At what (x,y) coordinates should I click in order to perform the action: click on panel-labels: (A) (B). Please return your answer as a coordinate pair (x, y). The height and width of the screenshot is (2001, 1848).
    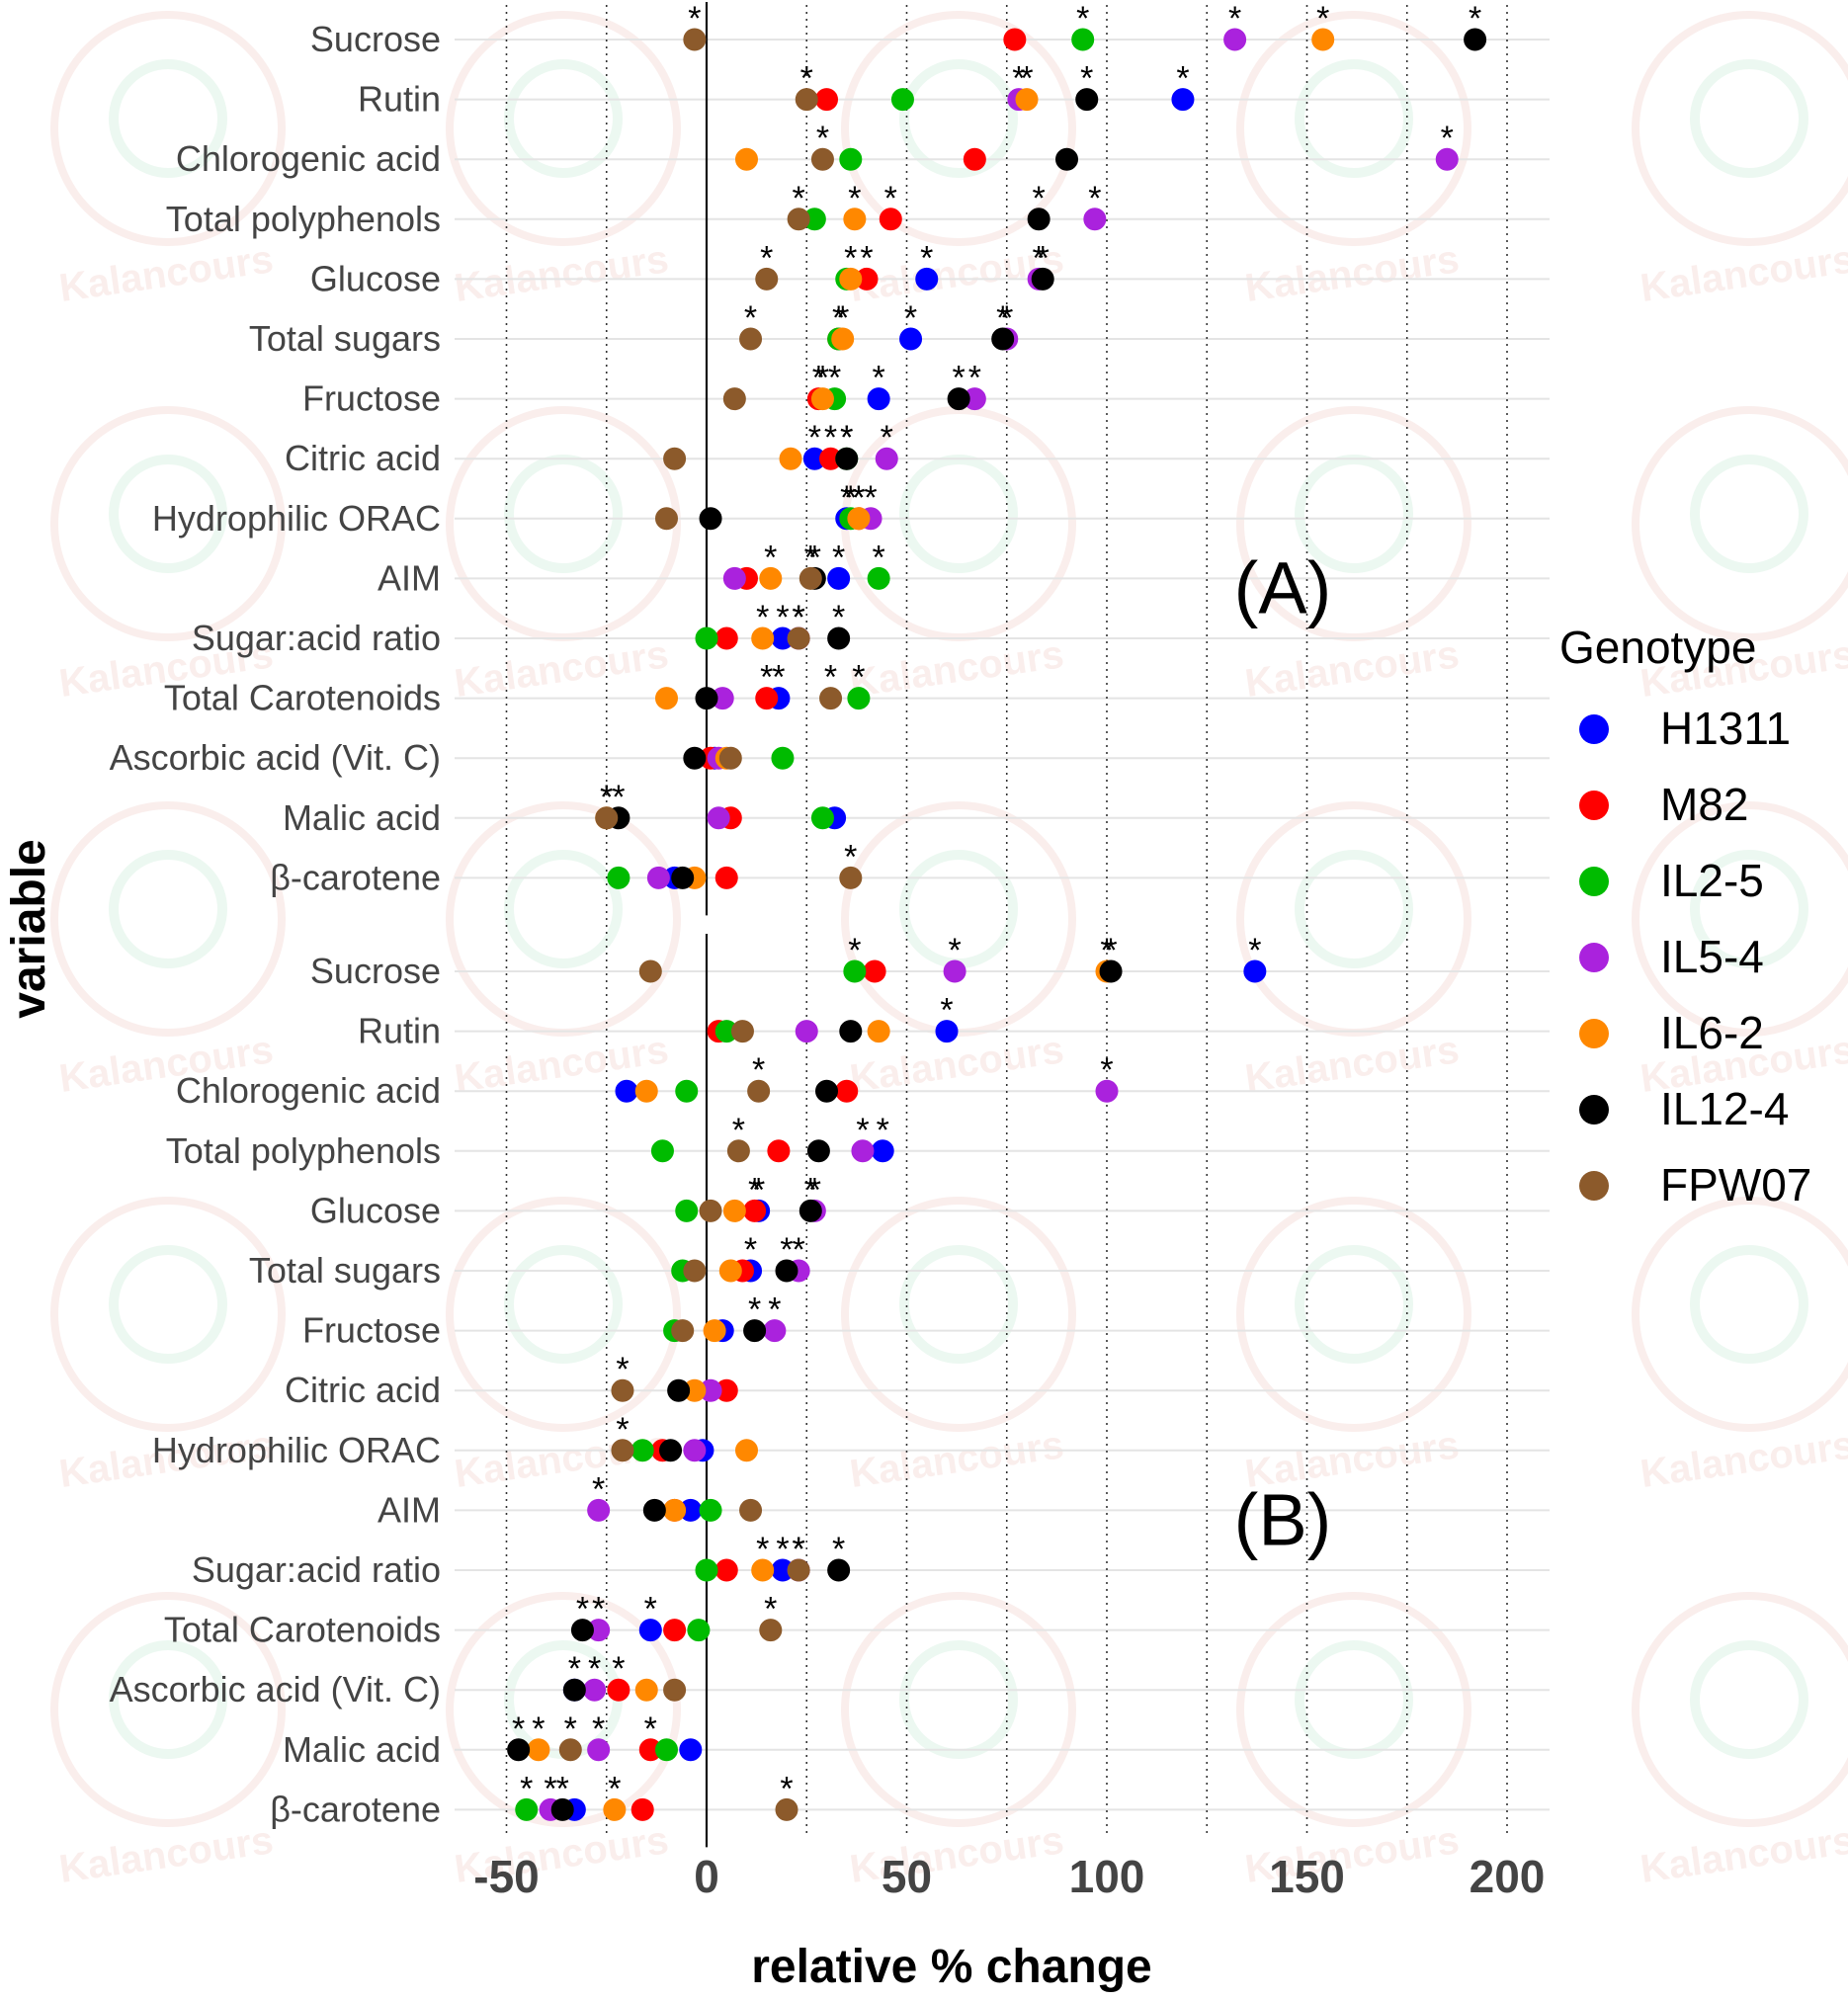
    Looking at the image, I should click on (1283, 1053).